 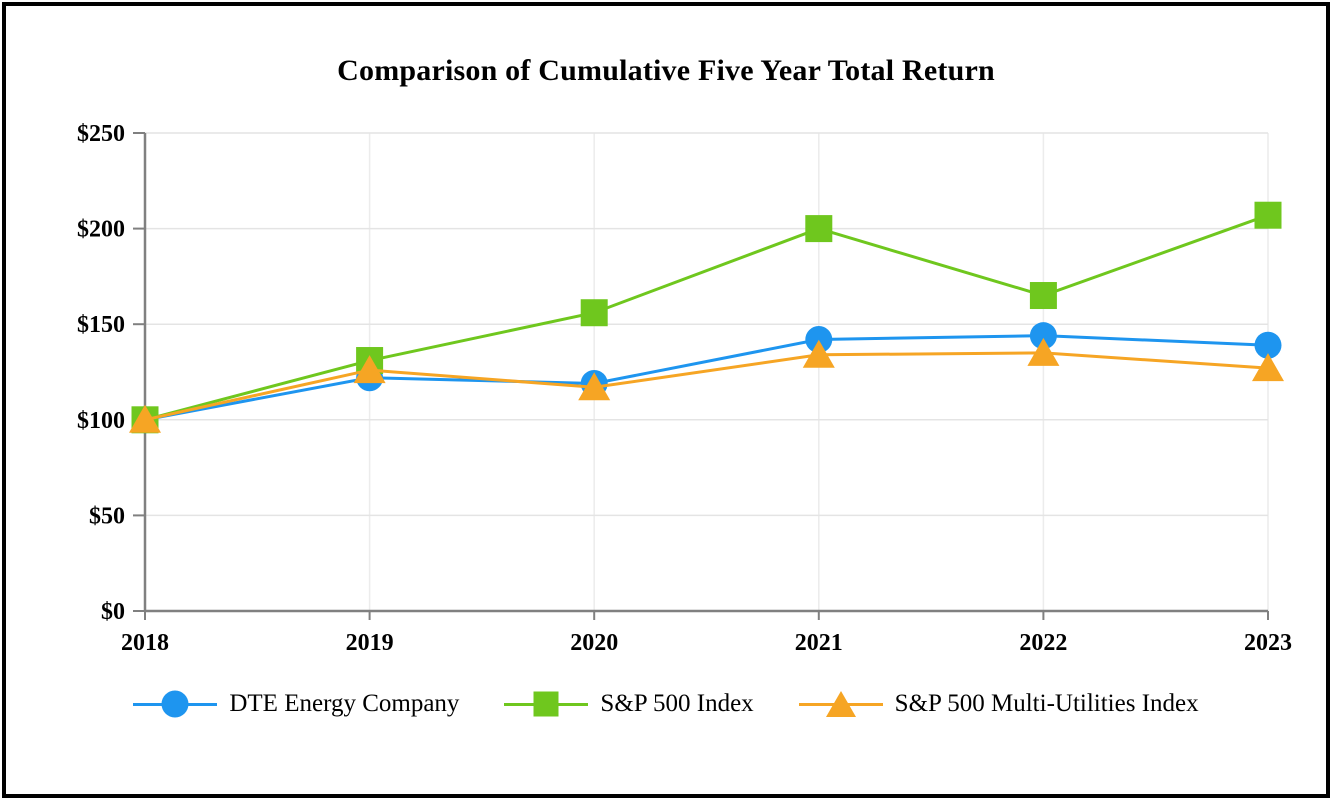 I want to click on y-tick-labels: $0 $50 $100 $150 $200 $250, so click(x=101, y=373).